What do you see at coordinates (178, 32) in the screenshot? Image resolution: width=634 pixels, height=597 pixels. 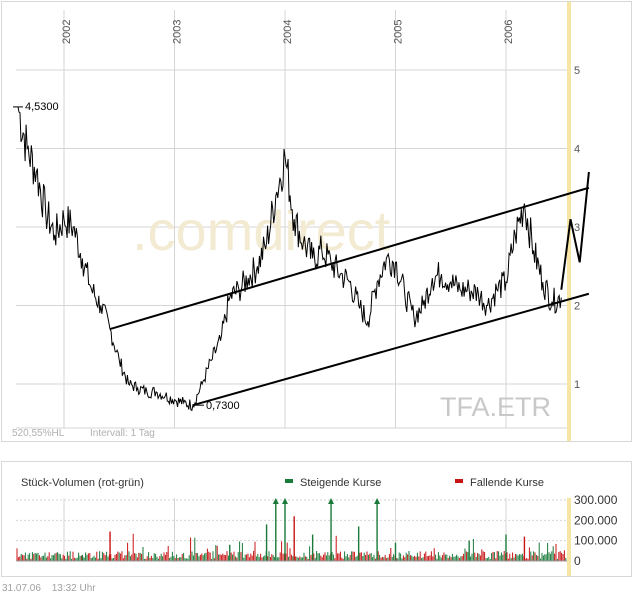 I see `year-tick-label: 2003` at bounding box center [178, 32].